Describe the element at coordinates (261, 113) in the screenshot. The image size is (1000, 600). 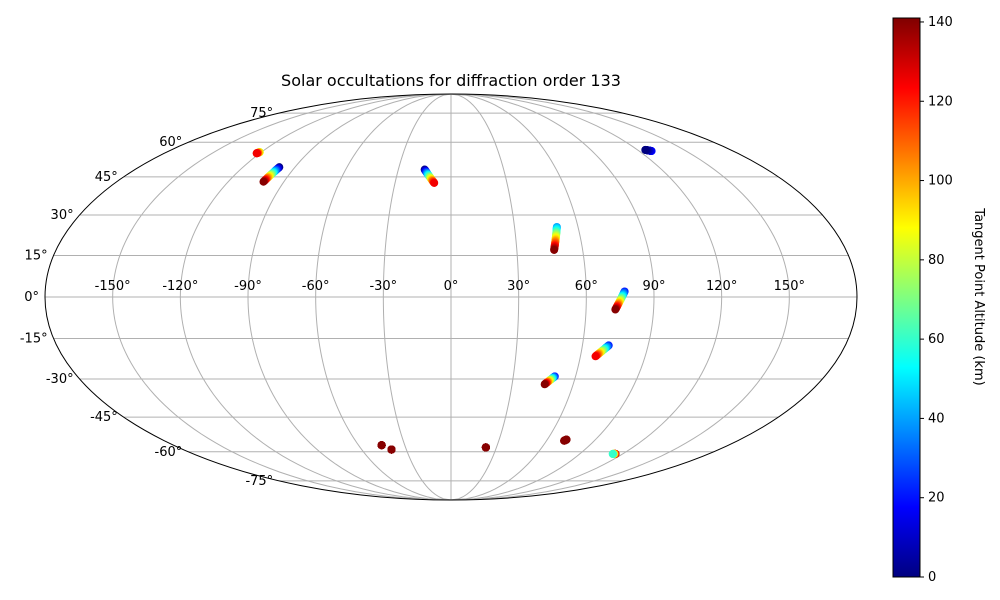
I see `latitude-tick-label: 75°` at that location.